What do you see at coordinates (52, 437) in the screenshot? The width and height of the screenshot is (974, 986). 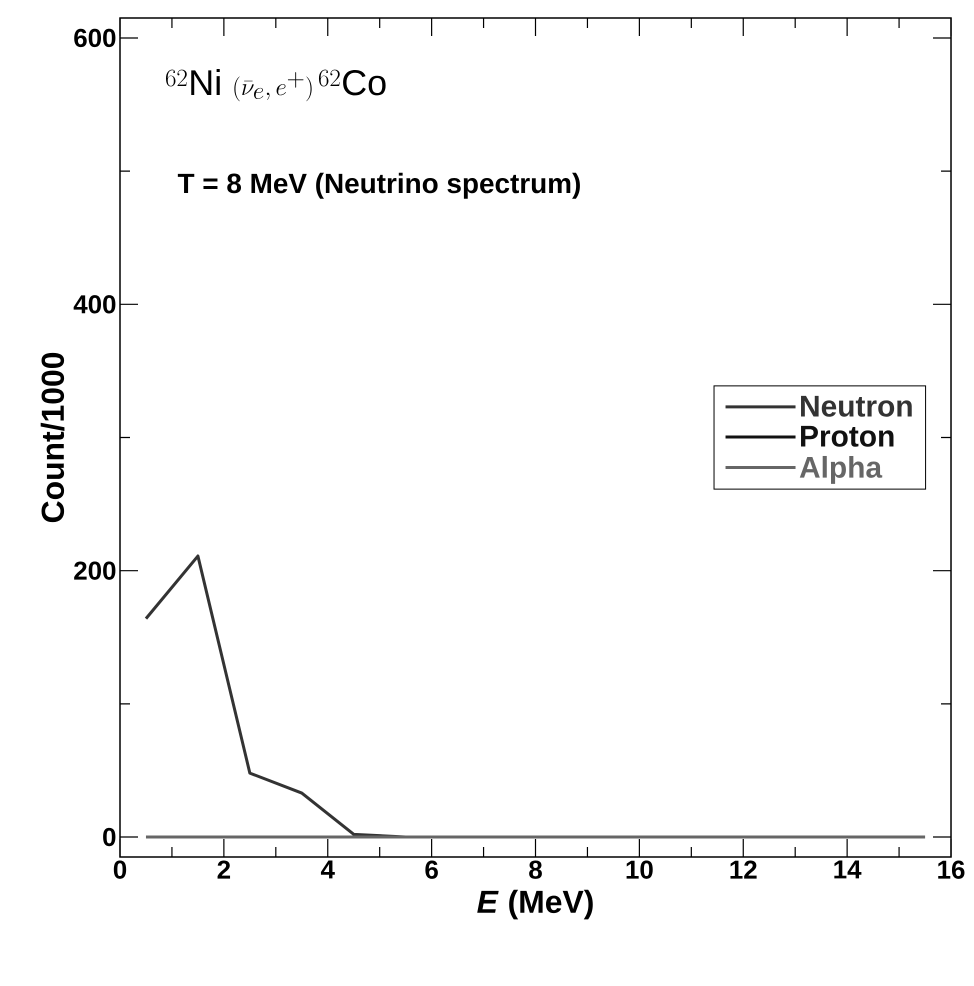 I see `y-axis-title: Count/1000` at bounding box center [52, 437].